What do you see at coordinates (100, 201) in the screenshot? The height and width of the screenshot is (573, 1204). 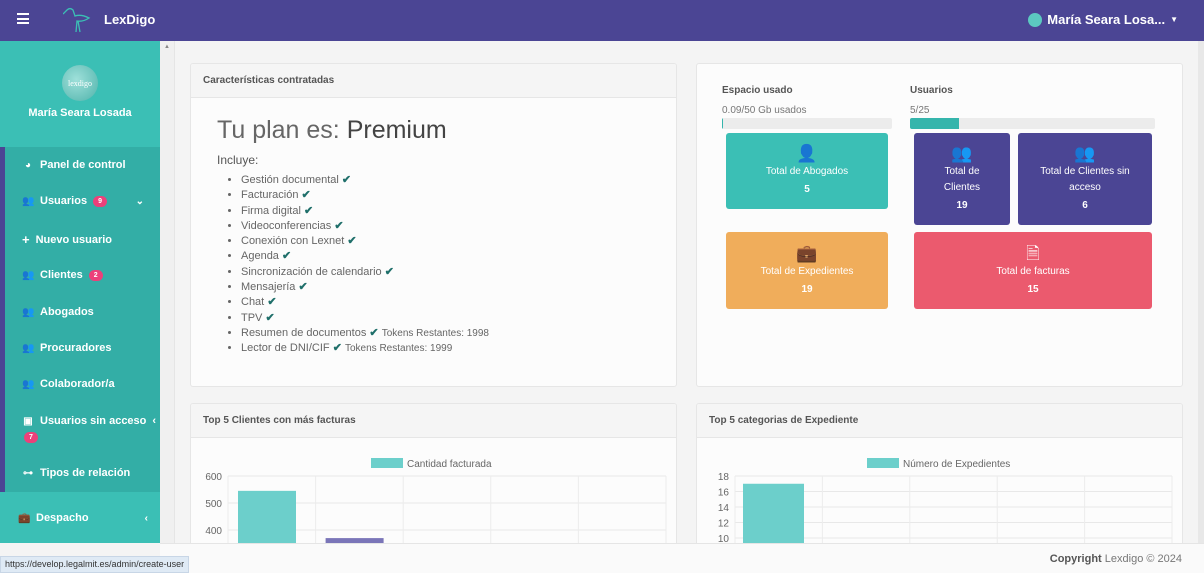 I see `badge: 9` at bounding box center [100, 201].